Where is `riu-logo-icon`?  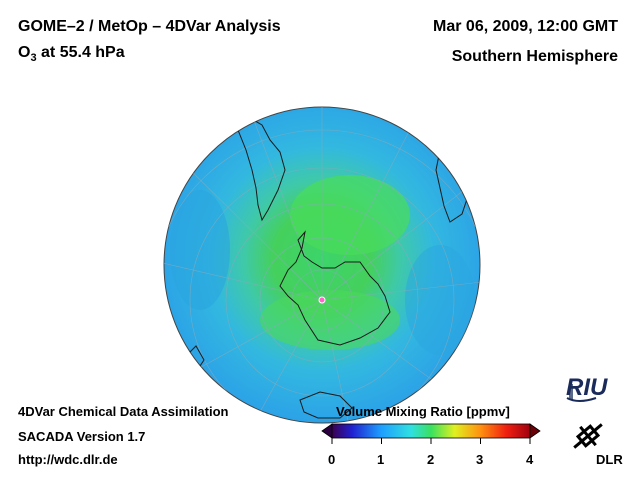 riu-logo-icon is located at coordinates (581, 393).